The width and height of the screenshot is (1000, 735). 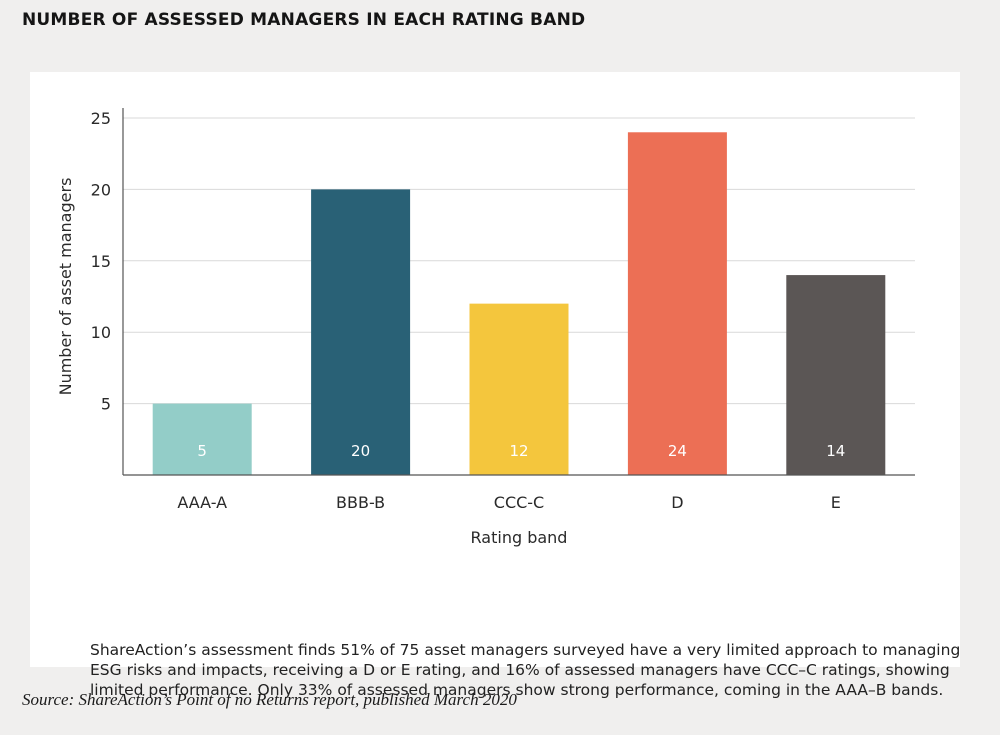 What do you see at coordinates (106, 404) in the screenshot?
I see `y-tick-label: 5` at bounding box center [106, 404].